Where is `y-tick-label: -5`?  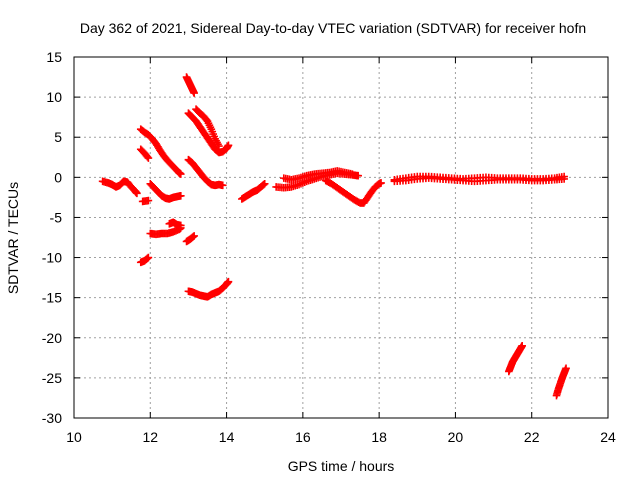
y-tick-label: -5 is located at coordinates (56, 217).